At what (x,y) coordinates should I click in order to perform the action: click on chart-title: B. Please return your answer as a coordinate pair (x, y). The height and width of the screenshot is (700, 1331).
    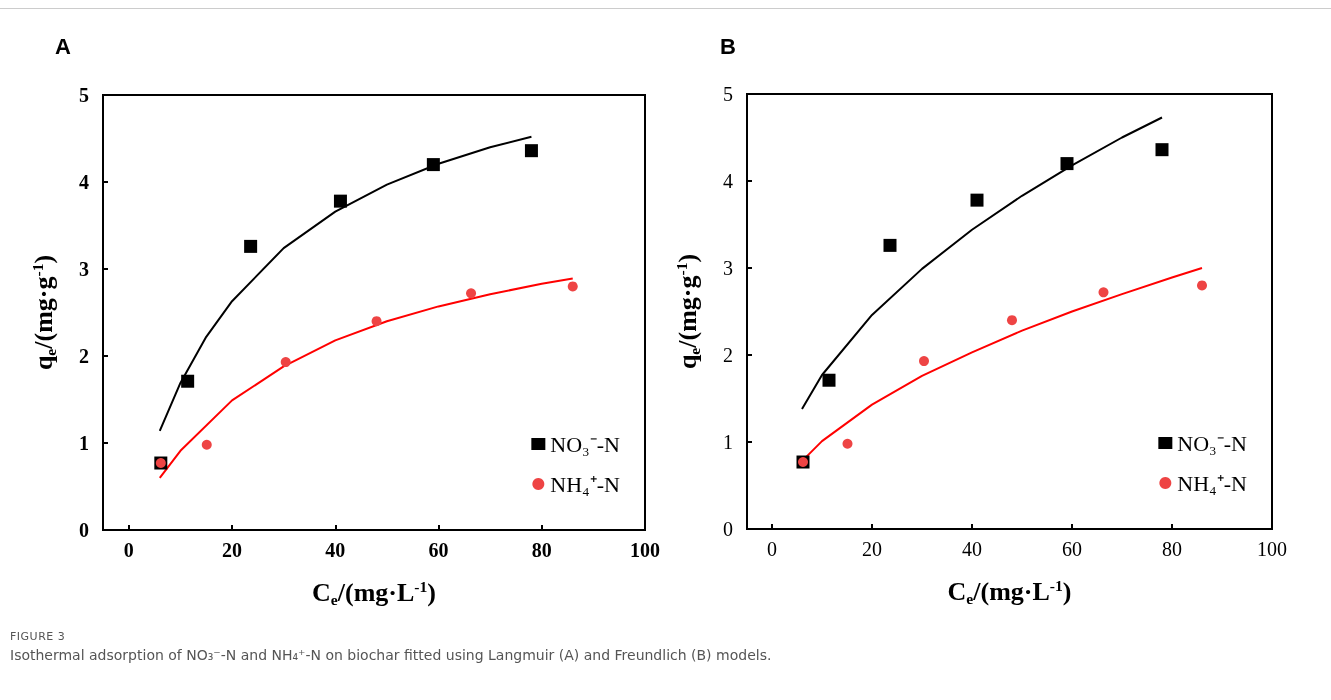
    Looking at the image, I should click on (728, 46).